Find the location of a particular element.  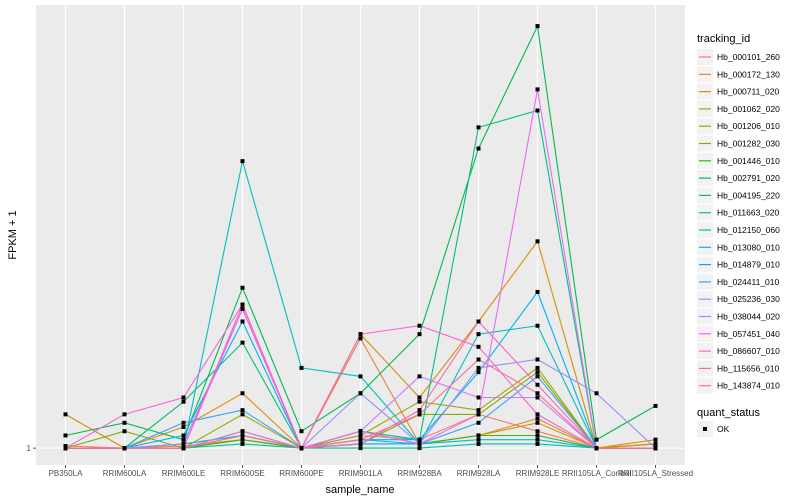

legend-label: Hb_011663_020 is located at coordinates (748, 213).